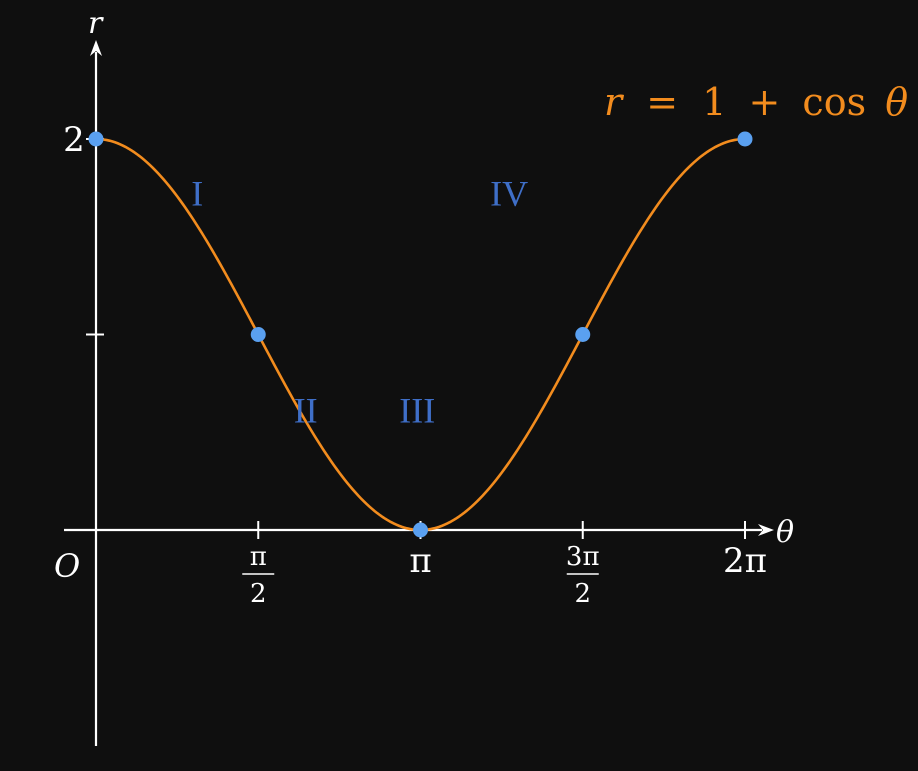 This screenshot has width=918, height=771. I want to click on equation-plus: +, so click(764, 102).